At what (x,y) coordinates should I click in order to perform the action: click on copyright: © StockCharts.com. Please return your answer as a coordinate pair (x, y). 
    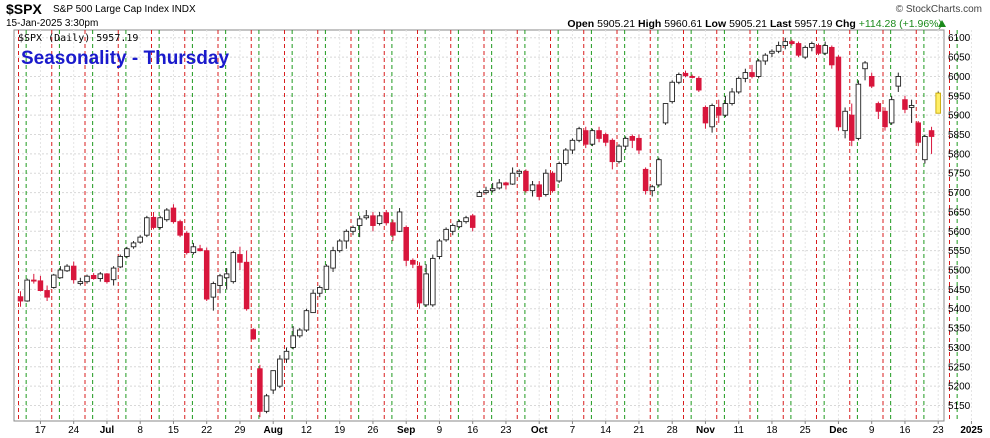
    Looking at the image, I should click on (938, 9).